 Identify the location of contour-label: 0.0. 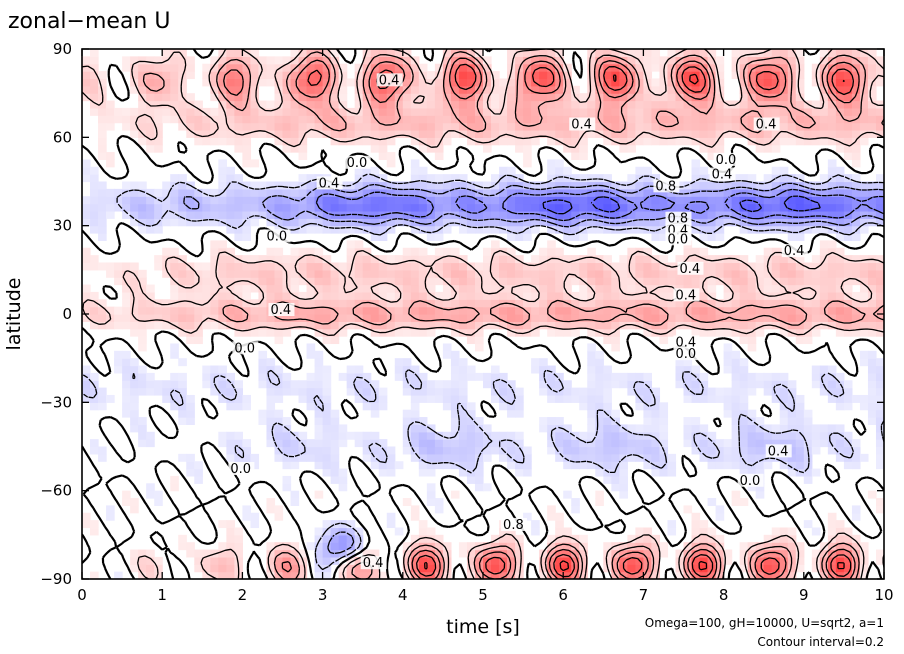
(276, 236).